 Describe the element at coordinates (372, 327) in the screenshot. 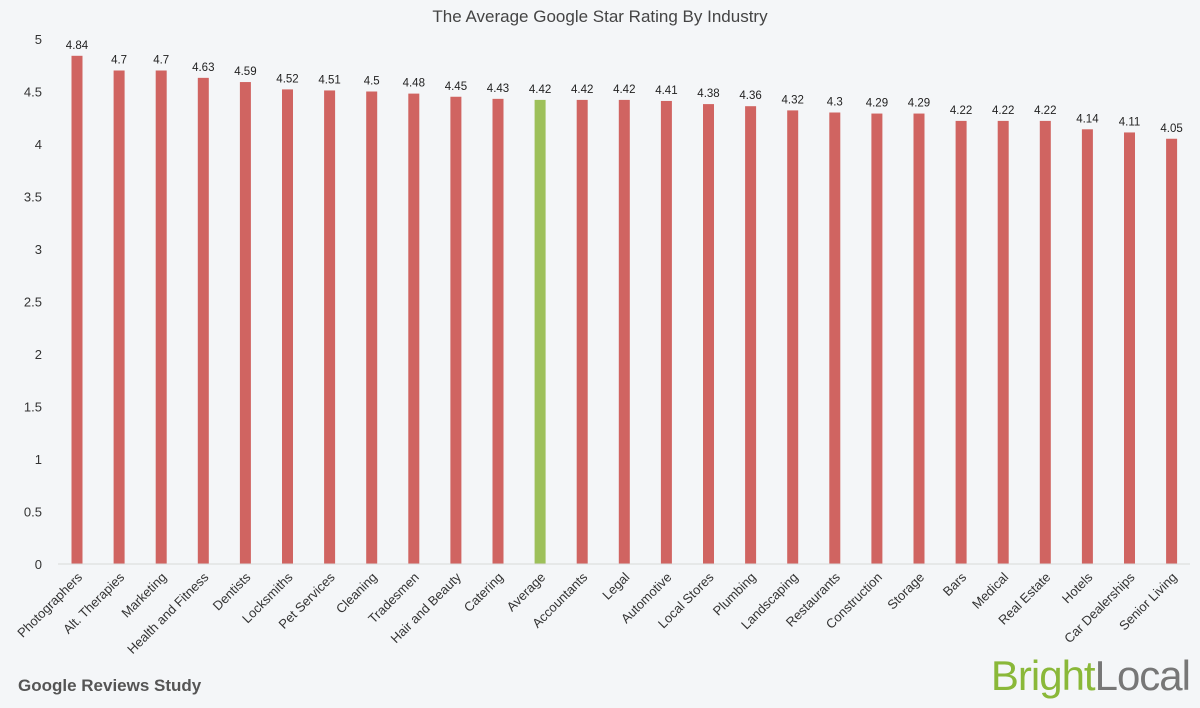

I see `bar-cleaning` at that location.